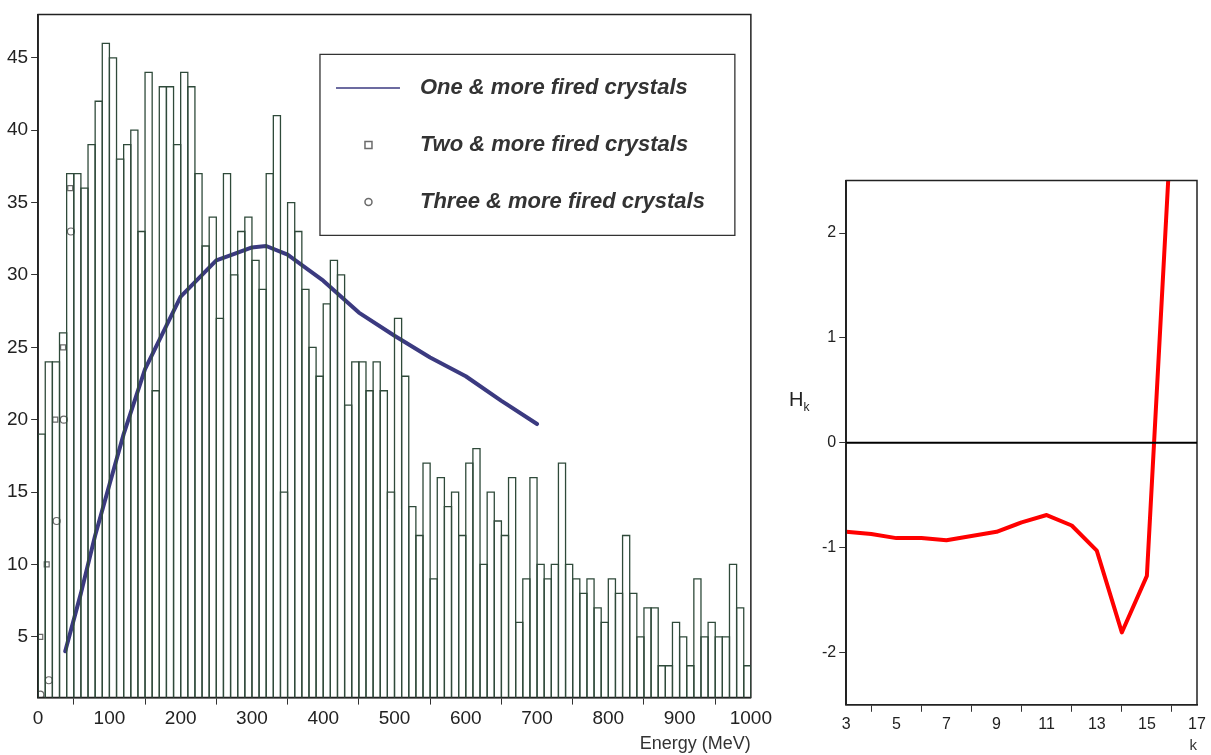  I want to click on x-tick-label: 200, so click(180, 718).